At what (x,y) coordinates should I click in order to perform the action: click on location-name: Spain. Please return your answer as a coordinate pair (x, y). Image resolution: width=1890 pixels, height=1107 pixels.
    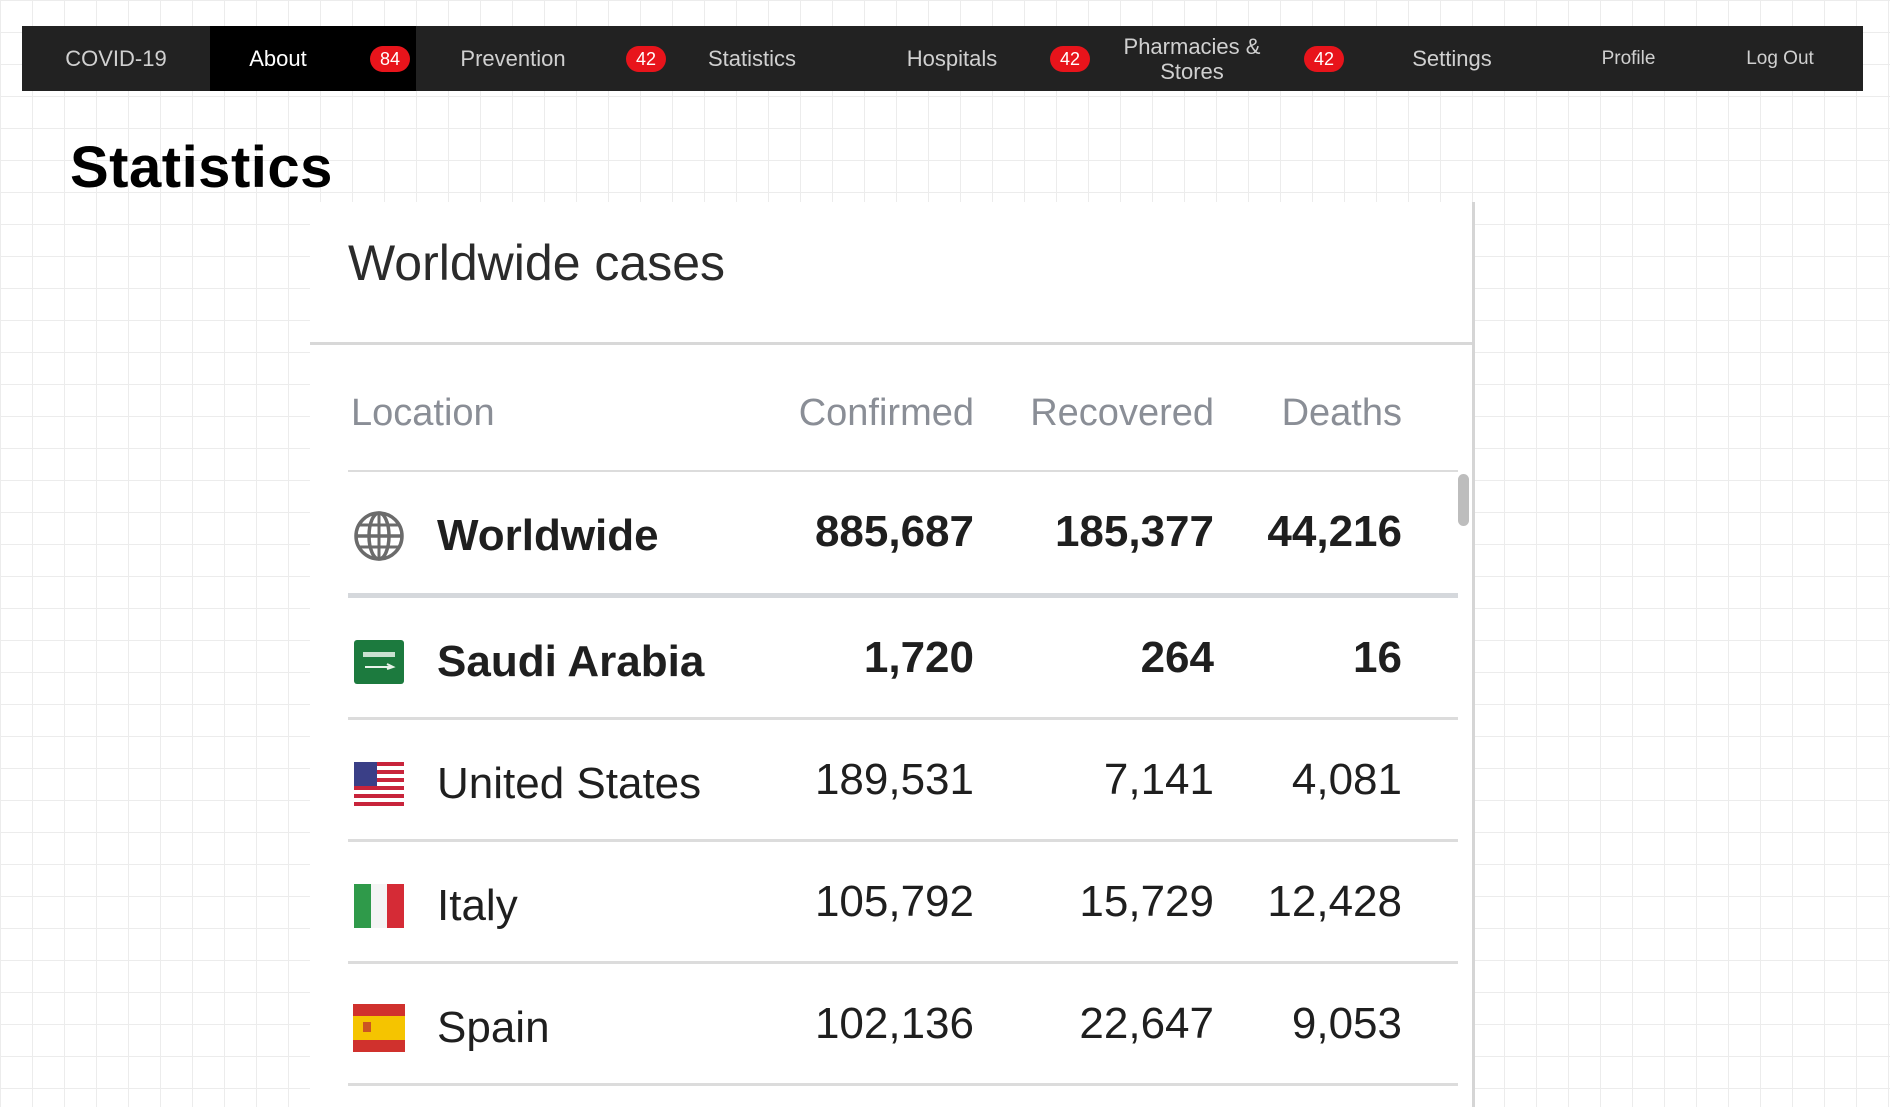
    Looking at the image, I should click on (493, 1027).